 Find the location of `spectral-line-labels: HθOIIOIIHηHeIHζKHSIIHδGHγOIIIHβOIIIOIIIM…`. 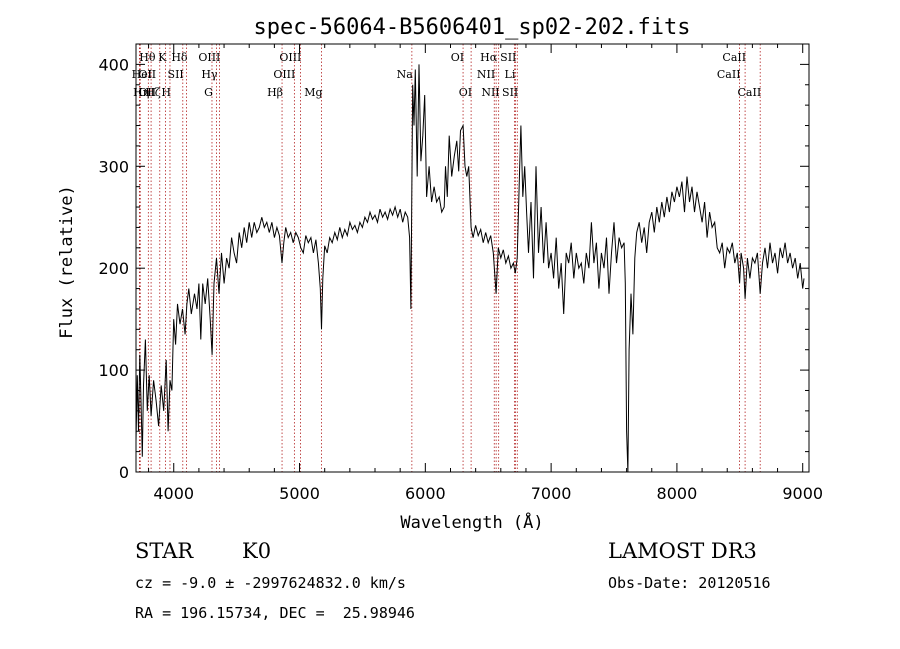

spectral-line-labels: HθOIIOIIHηHeIHζKHSIIHδGHγOIIIHβOIIIOIIIM… is located at coordinates (447, 75).